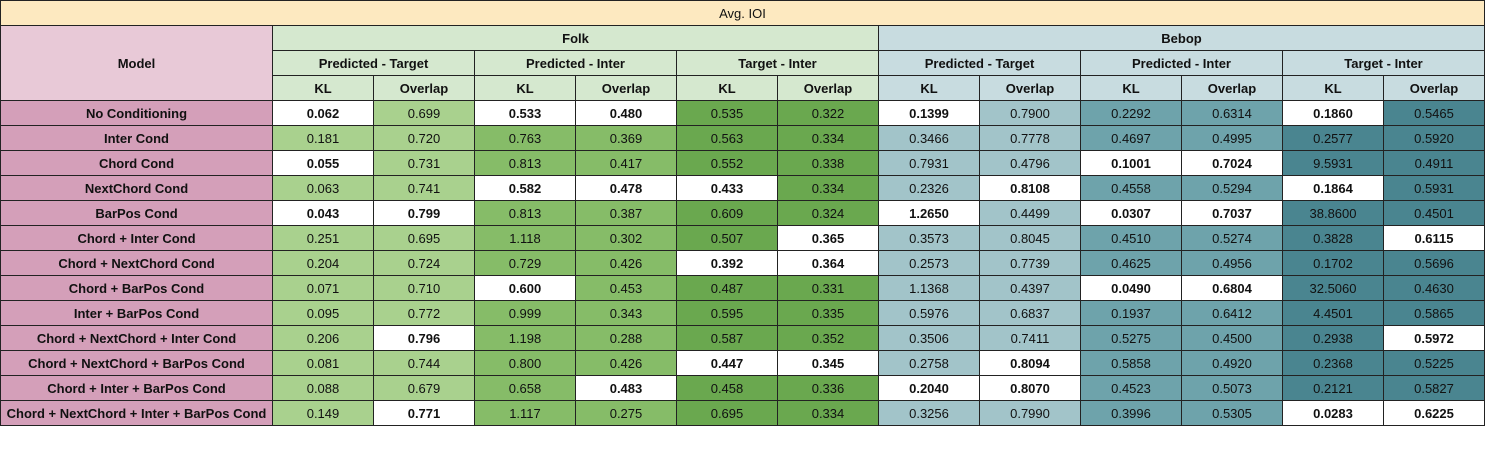 The width and height of the screenshot is (1485, 465). I want to click on table-cell: 0.063, so click(323, 188).